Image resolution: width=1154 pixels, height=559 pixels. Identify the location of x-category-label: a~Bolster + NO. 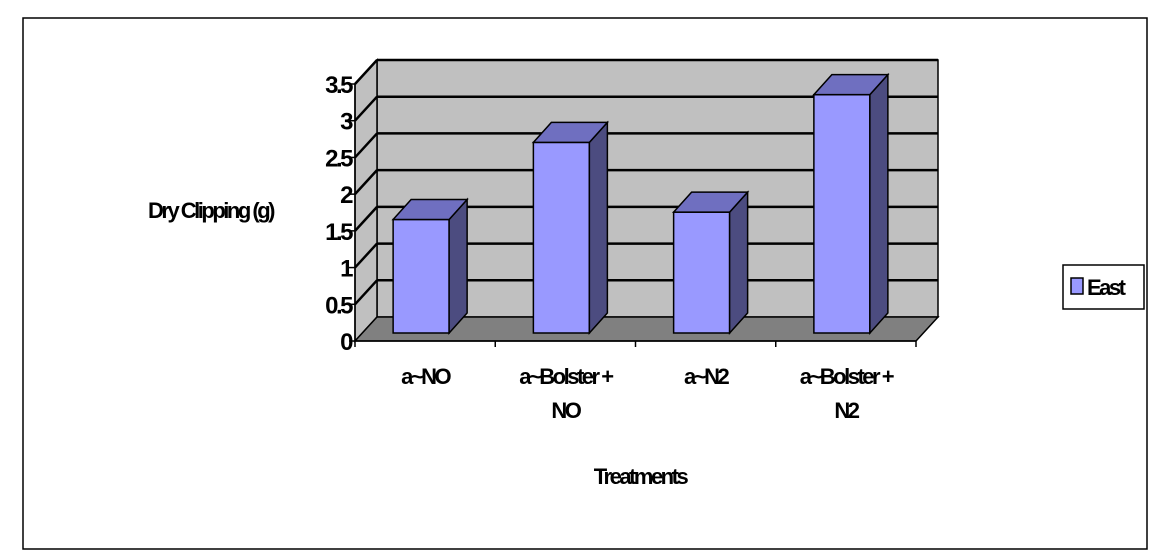
(566, 393).